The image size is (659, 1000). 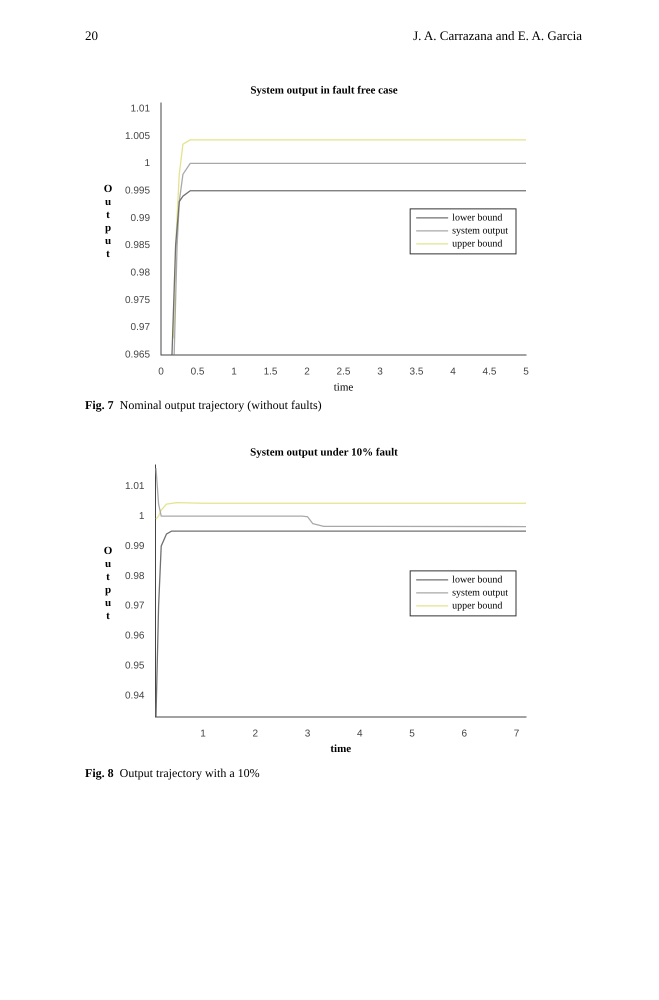 I want to click on x-tick-label: 3.5, so click(x=417, y=372).